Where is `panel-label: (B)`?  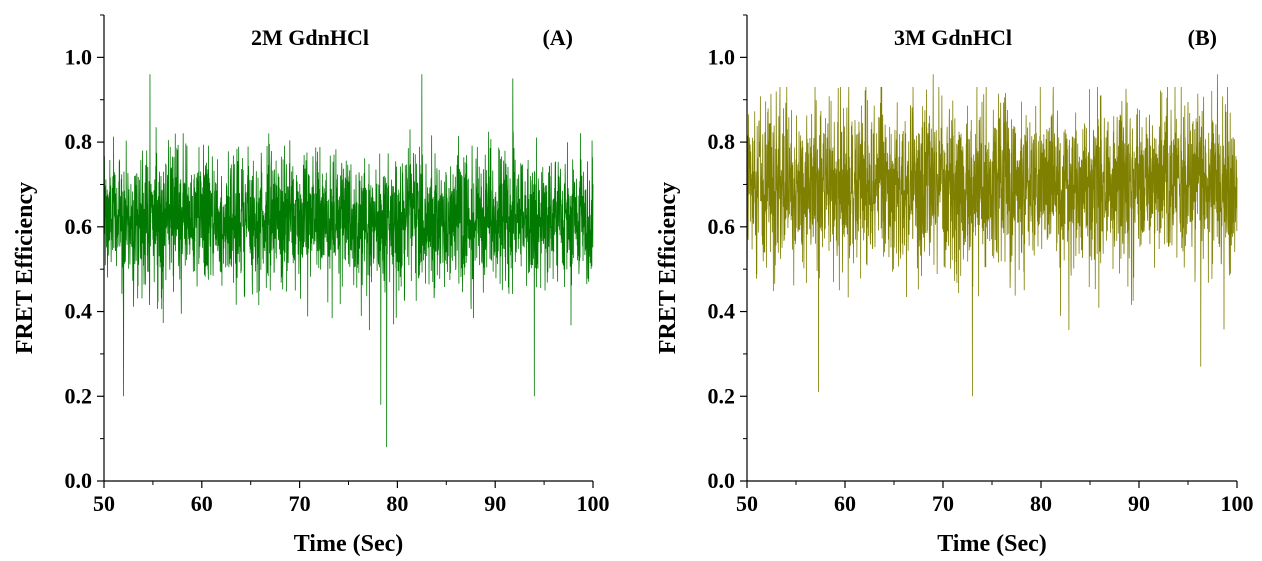 panel-label: (B) is located at coordinates (1202, 37).